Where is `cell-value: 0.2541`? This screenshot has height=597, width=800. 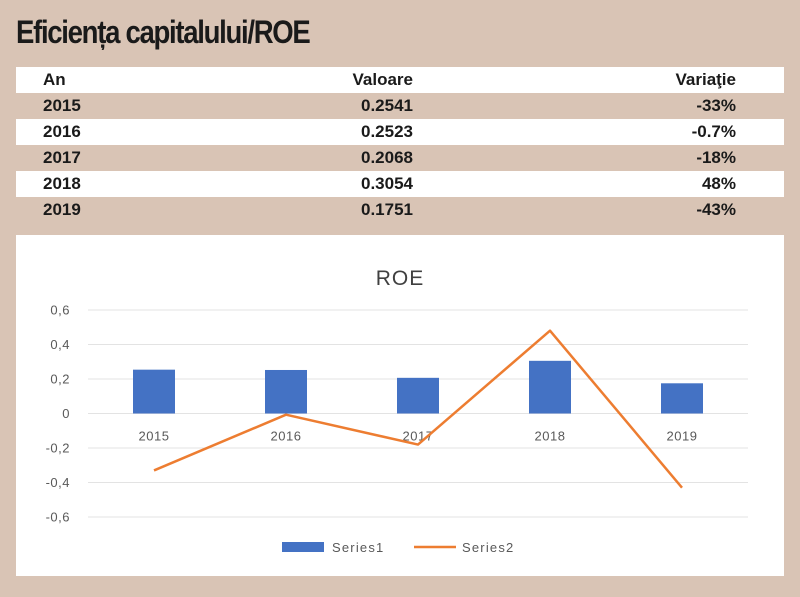 cell-value: 0.2541 is located at coordinates (387, 105).